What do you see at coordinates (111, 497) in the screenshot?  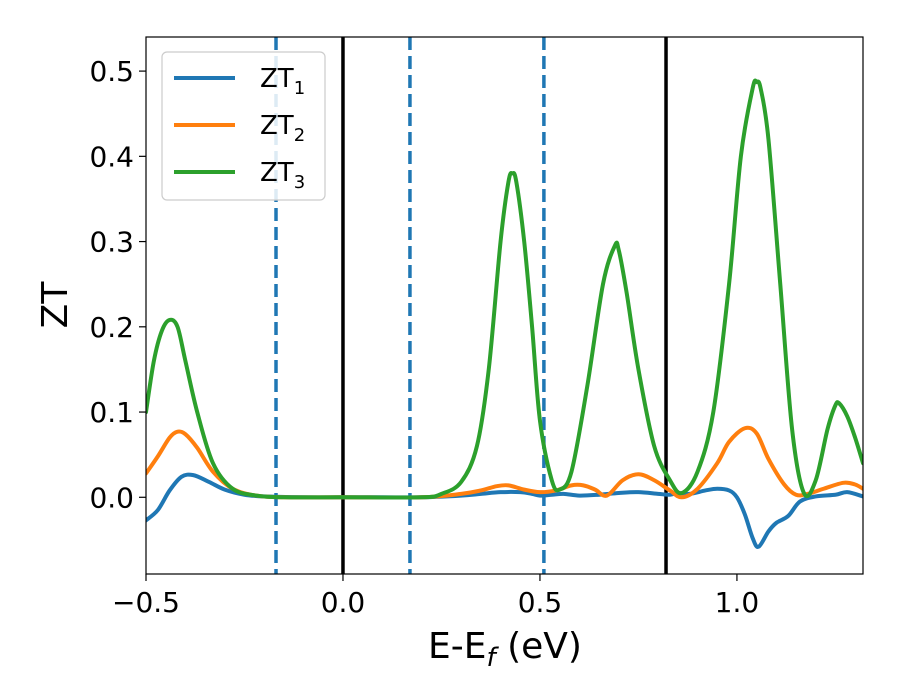 I see `y-tick-label: 0.0` at bounding box center [111, 497].